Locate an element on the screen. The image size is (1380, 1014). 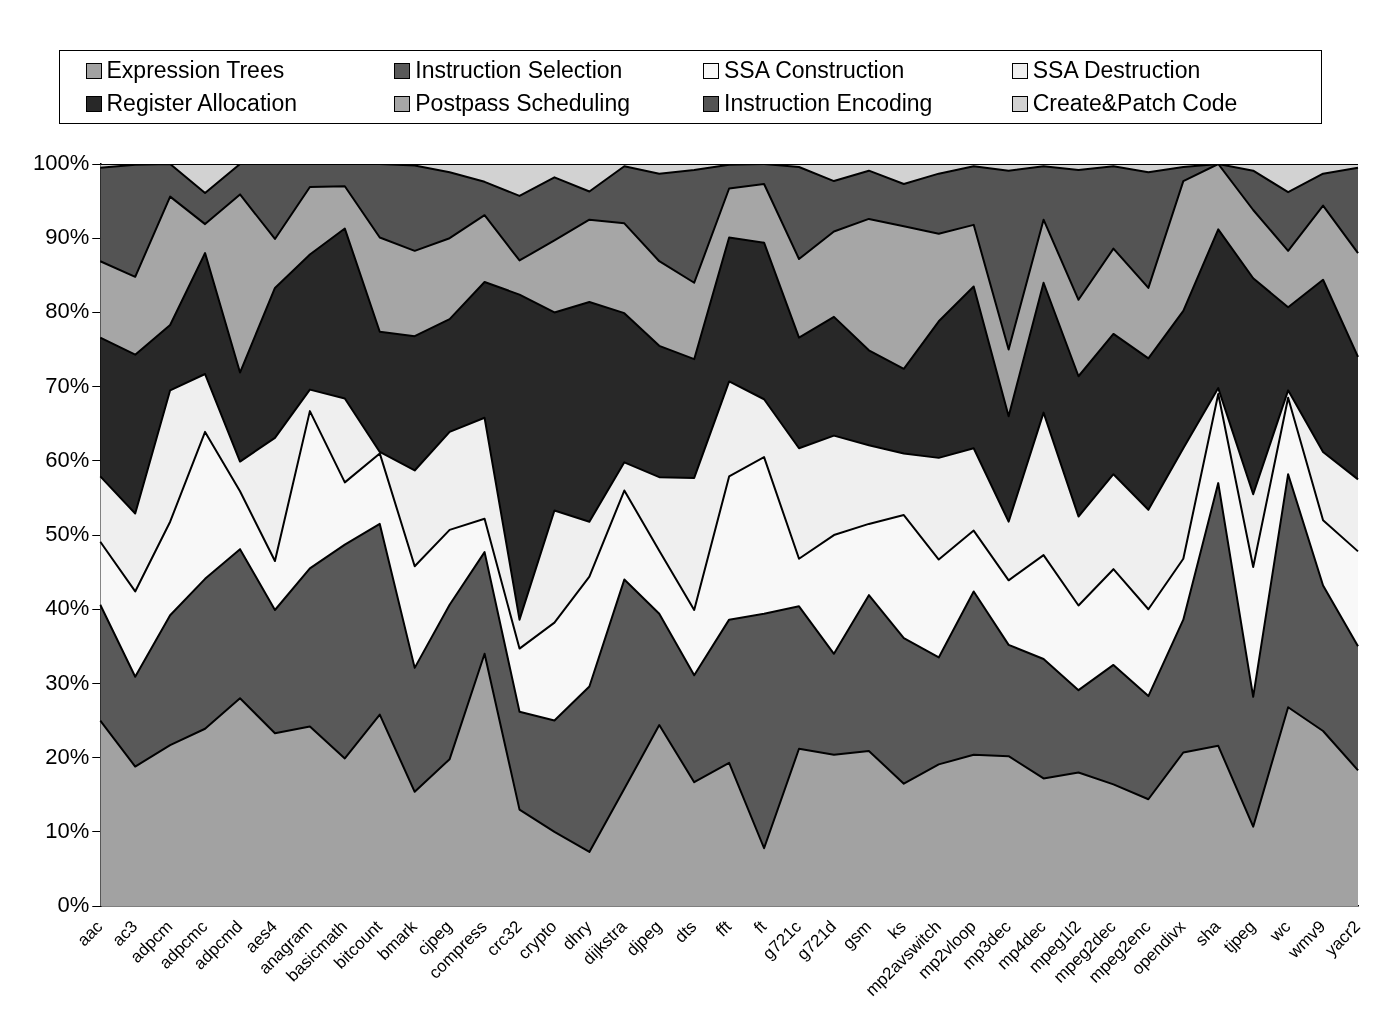
x-tick-label: sha is located at coordinates (1208, 933).